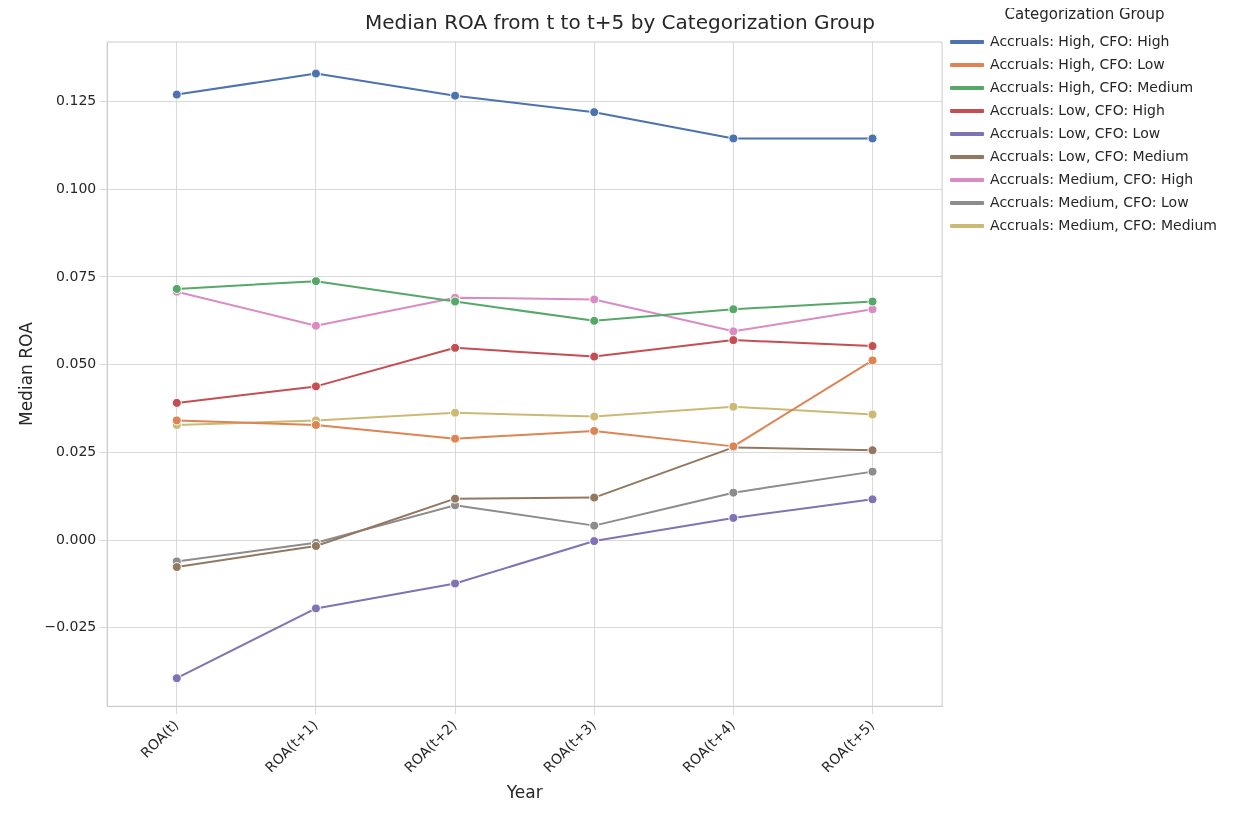 This screenshot has height=820, width=1244. Describe the element at coordinates (76, 363) in the screenshot. I see `y-tick-label: 0.050` at that location.